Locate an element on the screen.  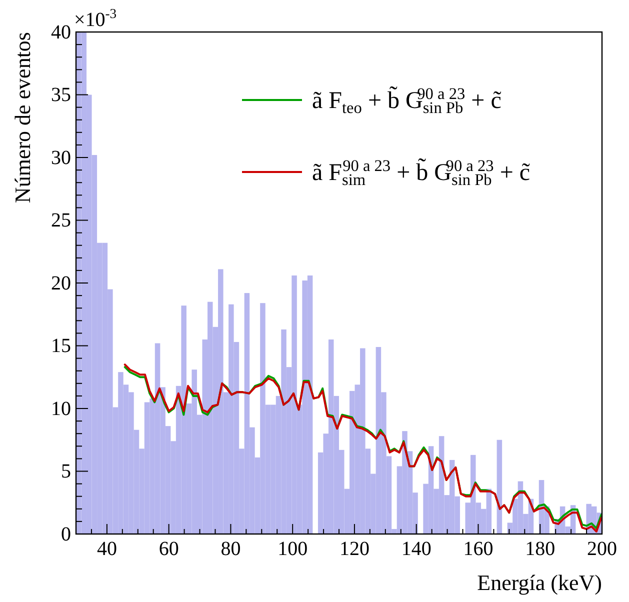
y-tick-label: 10 is located at coordinates (61, 409).